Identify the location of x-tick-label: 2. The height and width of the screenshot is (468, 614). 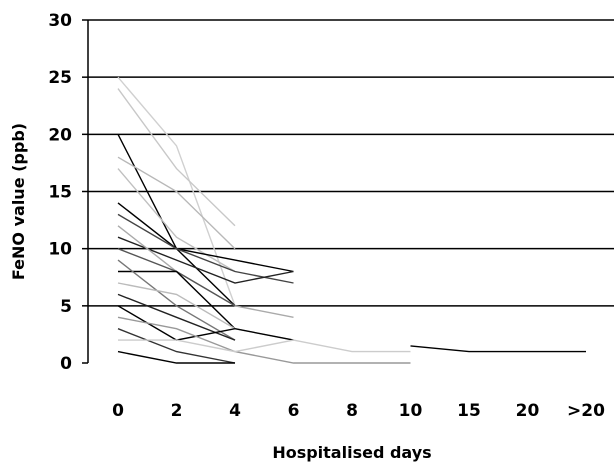
(177, 411).